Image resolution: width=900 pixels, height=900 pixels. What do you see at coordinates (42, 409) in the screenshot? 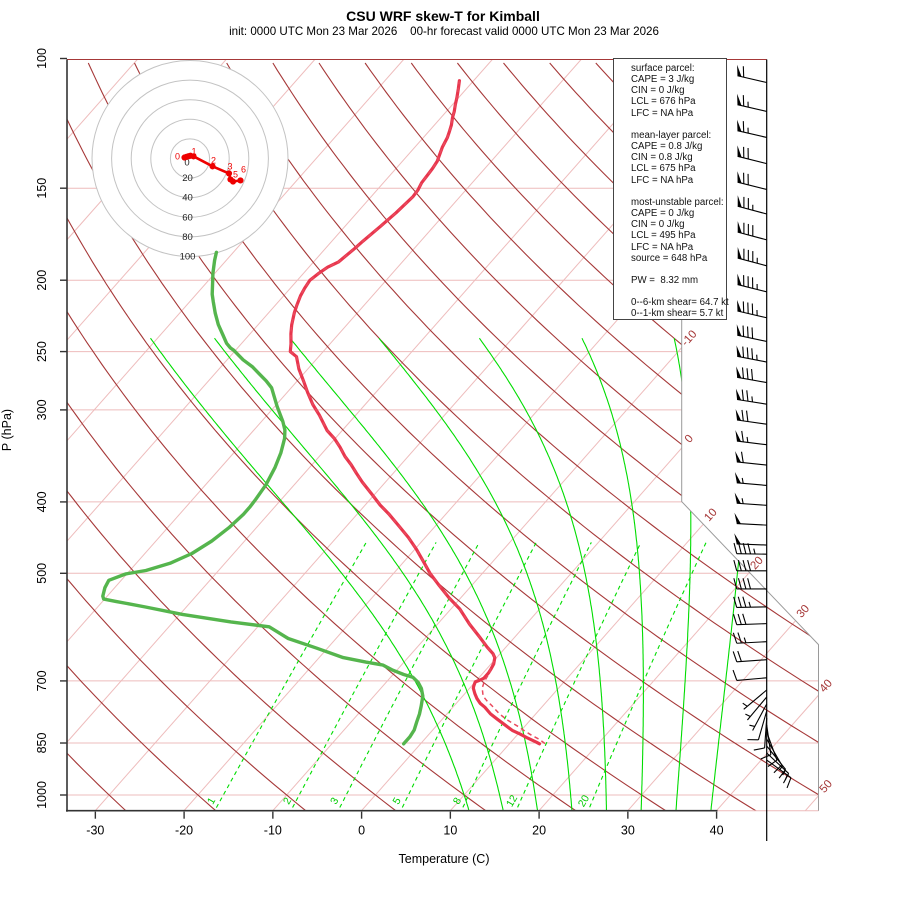
I see `pressure-tick-label: 300` at bounding box center [42, 409].